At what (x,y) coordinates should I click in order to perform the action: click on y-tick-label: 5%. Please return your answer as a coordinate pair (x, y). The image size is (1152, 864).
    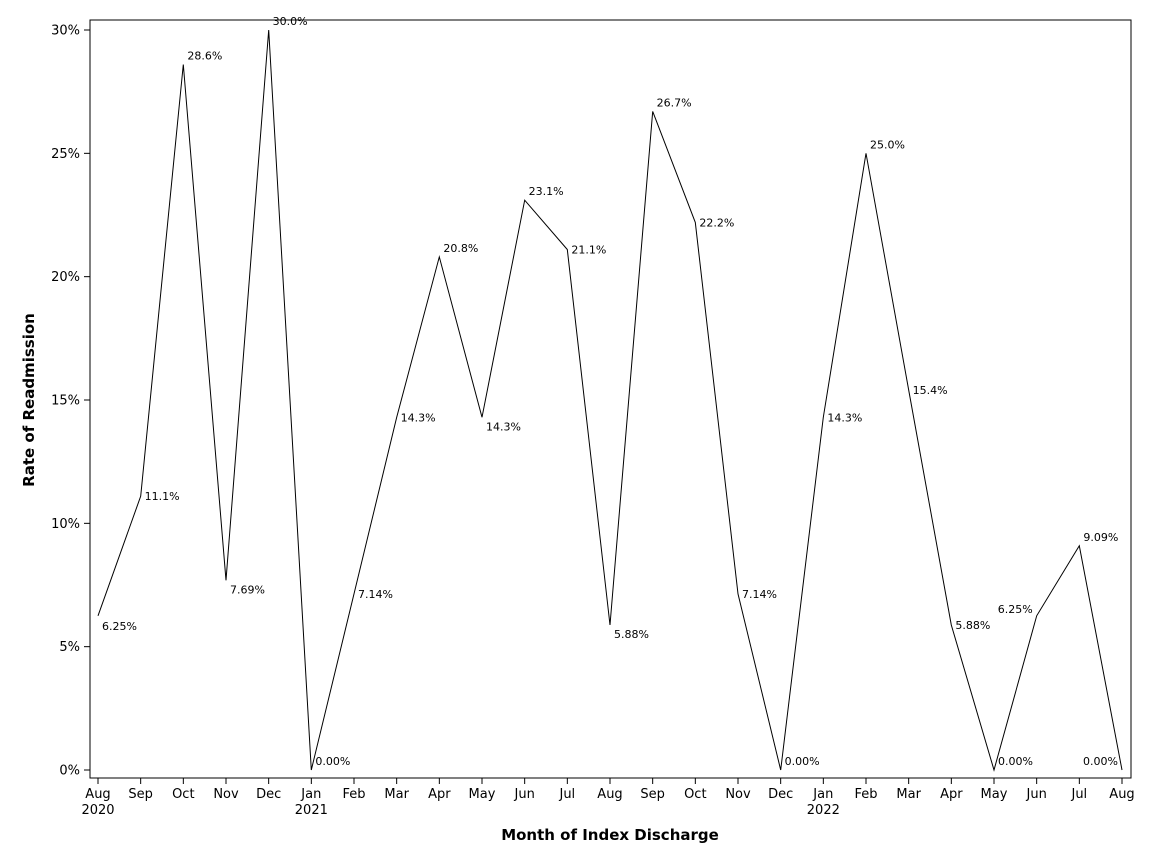
    Looking at the image, I should click on (69, 647).